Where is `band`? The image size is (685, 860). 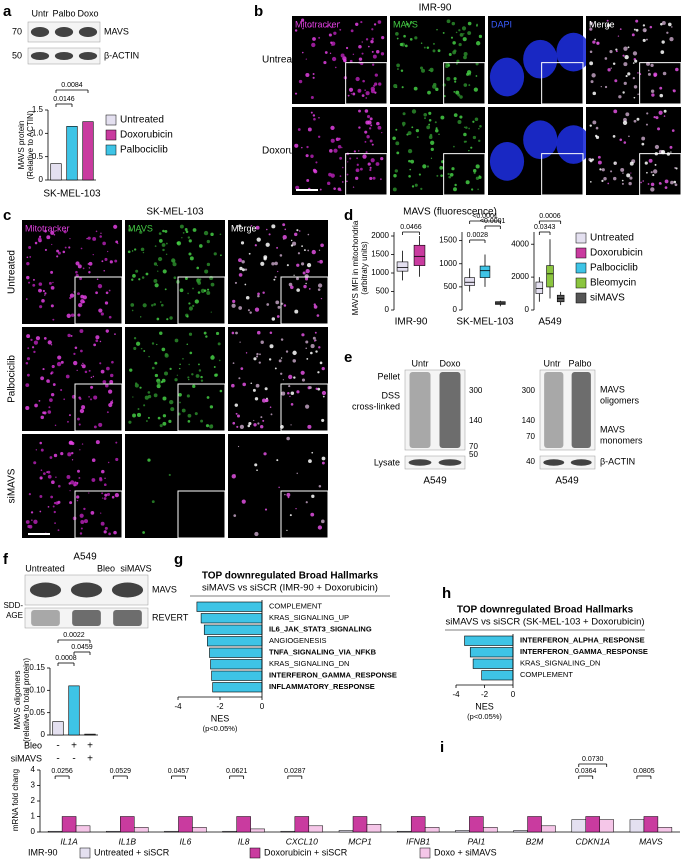 band is located at coordinates (40, 56).